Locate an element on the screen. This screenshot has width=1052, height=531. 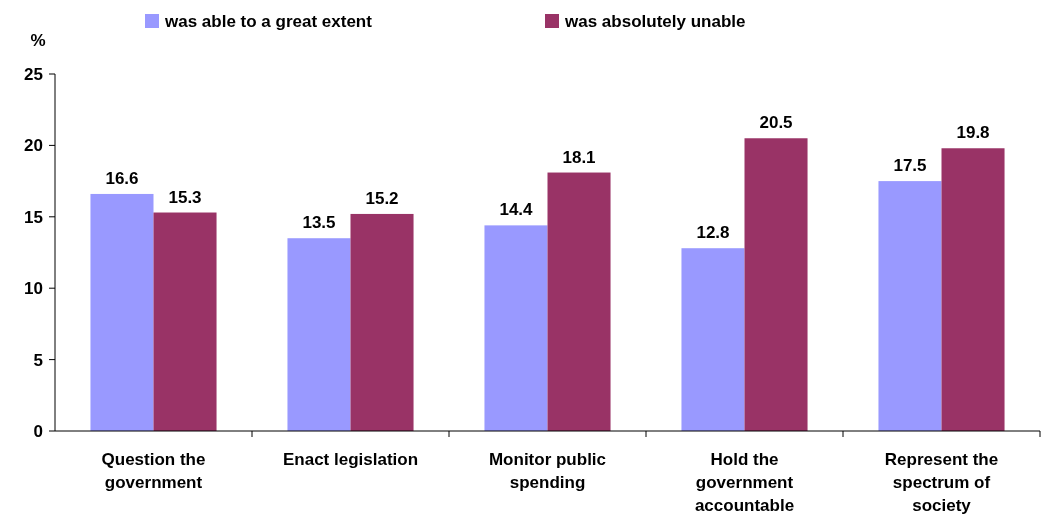
y-tick-label: 15 is located at coordinates (33, 217).